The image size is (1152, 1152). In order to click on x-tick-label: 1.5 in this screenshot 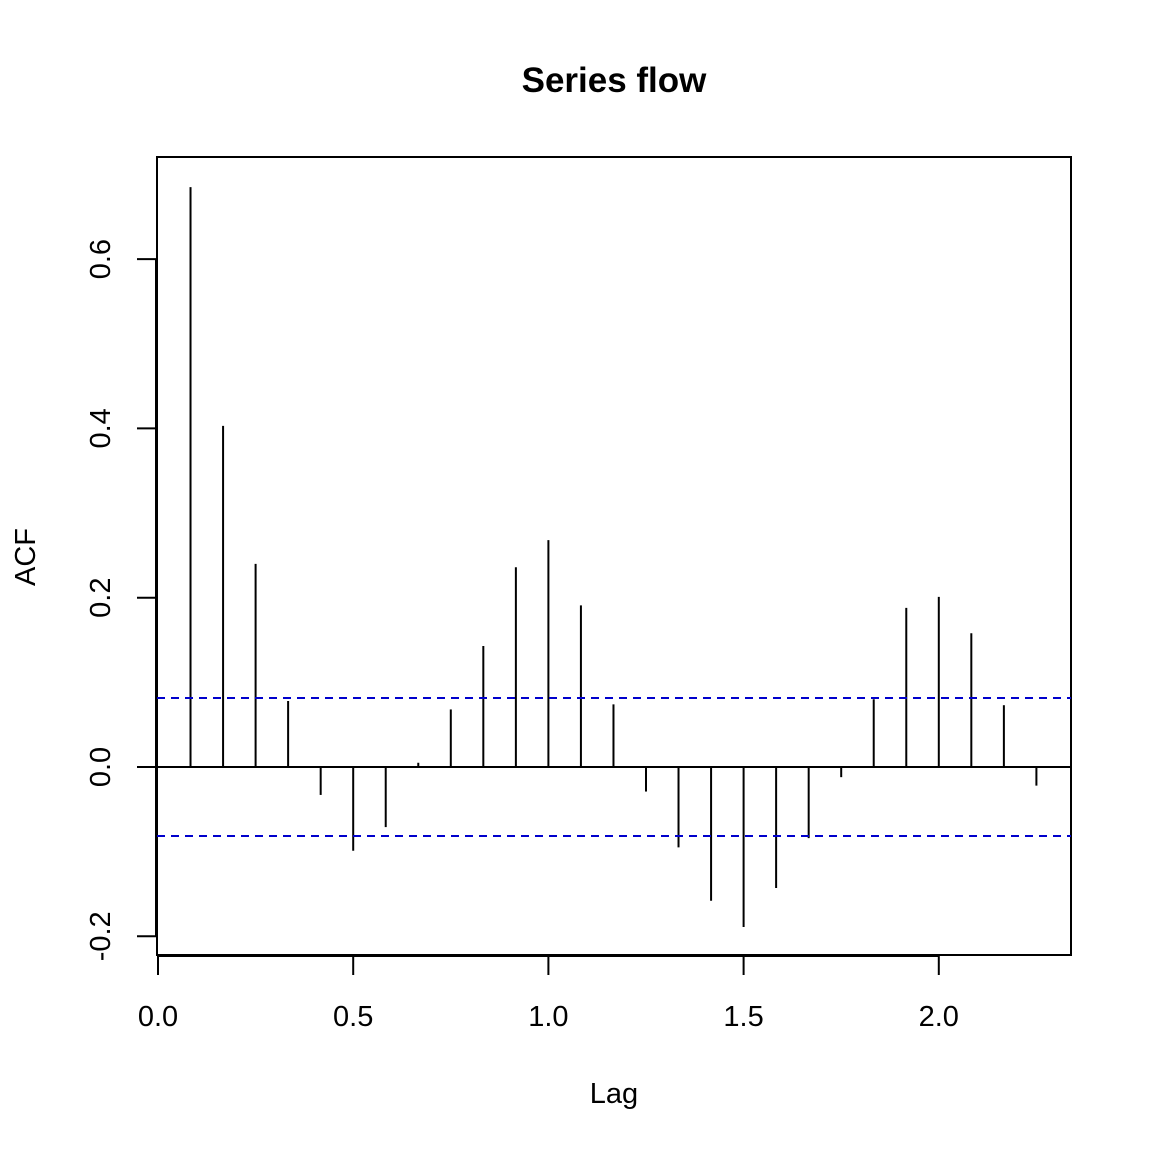, I will do `click(743, 1017)`.